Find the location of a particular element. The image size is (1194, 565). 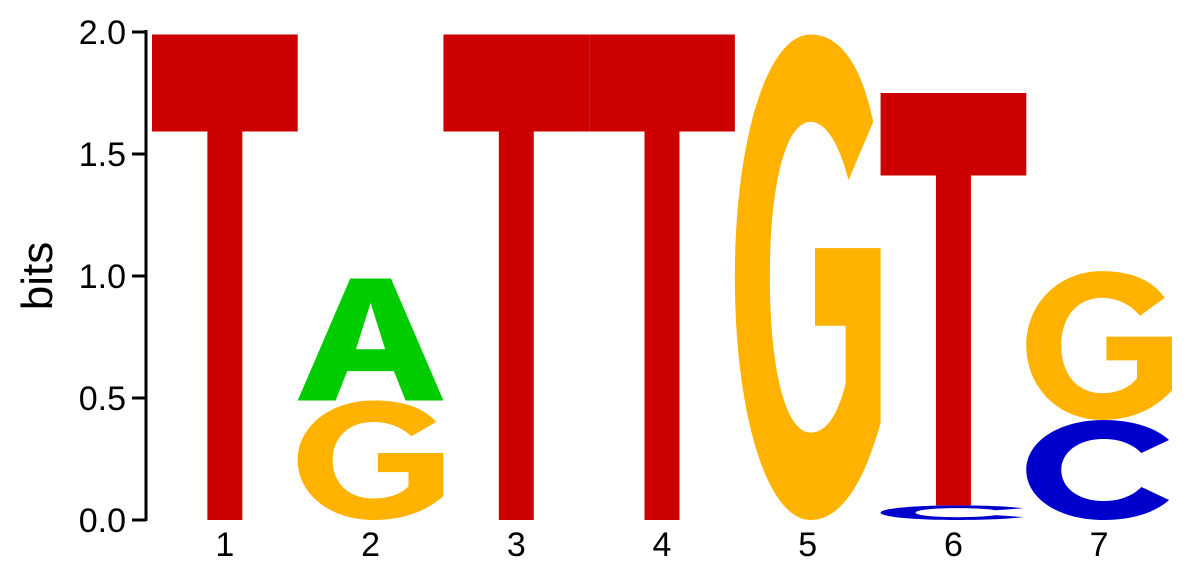

x-tick-label: 7 is located at coordinates (1099, 545).